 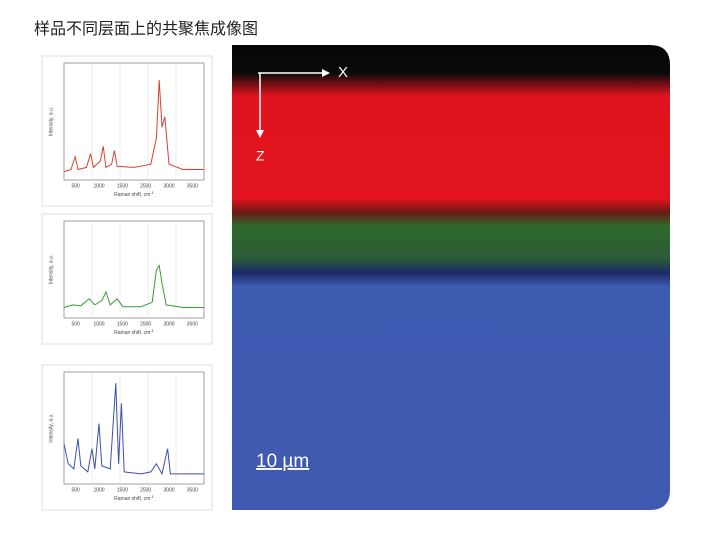 I want to click on x-axis-label: X, so click(x=343, y=72).